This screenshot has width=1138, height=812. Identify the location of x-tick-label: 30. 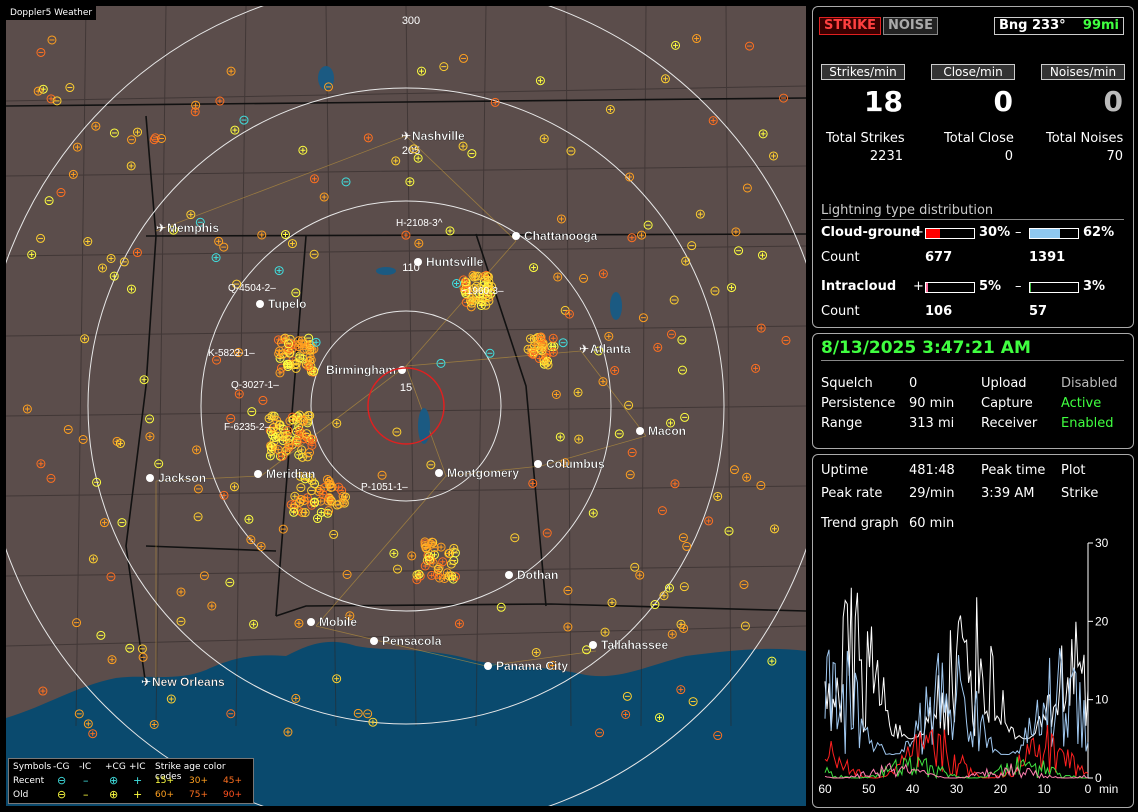
(957, 789).